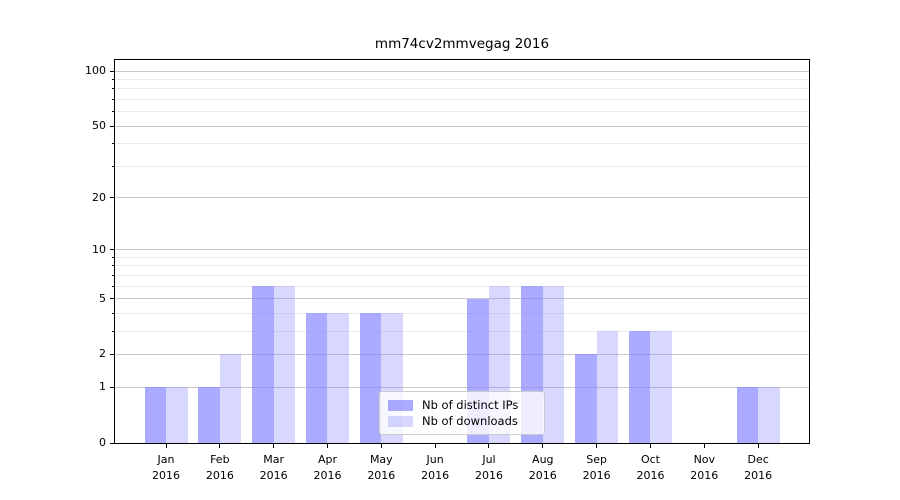 The height and width of the screenshot is (500, 900). I want to click on x-tick-nov, so click(704, 446).